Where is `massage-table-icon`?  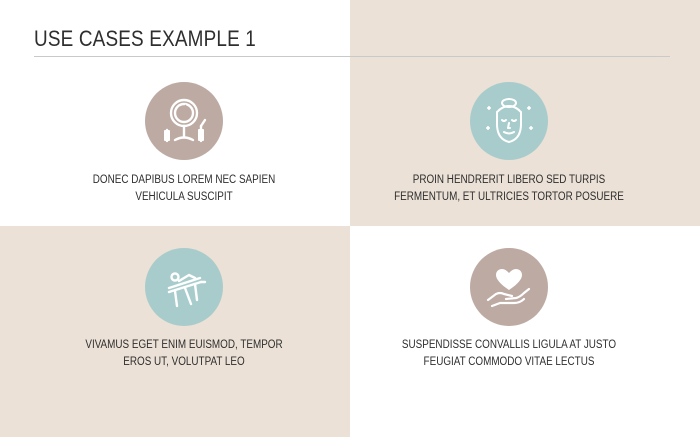
massage-table-icon is located at coordinates (184, 287).